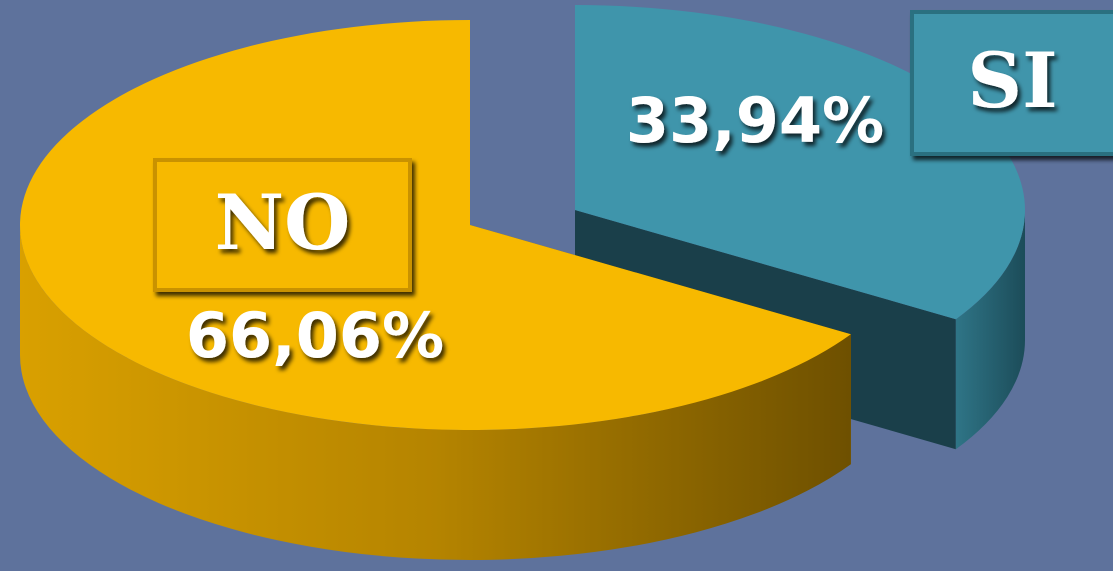 The image size is (1113, 571). What do you see at coordinates (315, 335) in the screenshot?
I see `value-label: 66,06%` at bounding box center [315, 335].